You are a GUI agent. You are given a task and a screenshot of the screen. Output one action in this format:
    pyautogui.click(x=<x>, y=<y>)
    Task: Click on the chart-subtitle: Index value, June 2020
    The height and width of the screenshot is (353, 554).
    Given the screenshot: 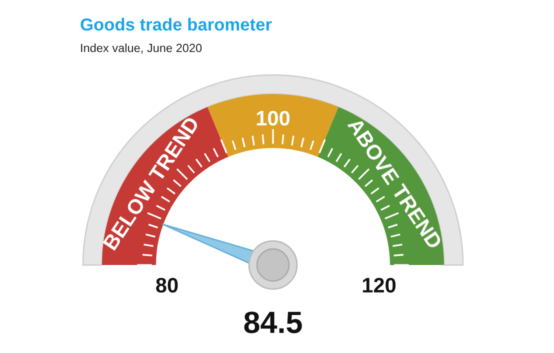 What is the action you would take?
    pyautogui.click(x=141, y=49)
    